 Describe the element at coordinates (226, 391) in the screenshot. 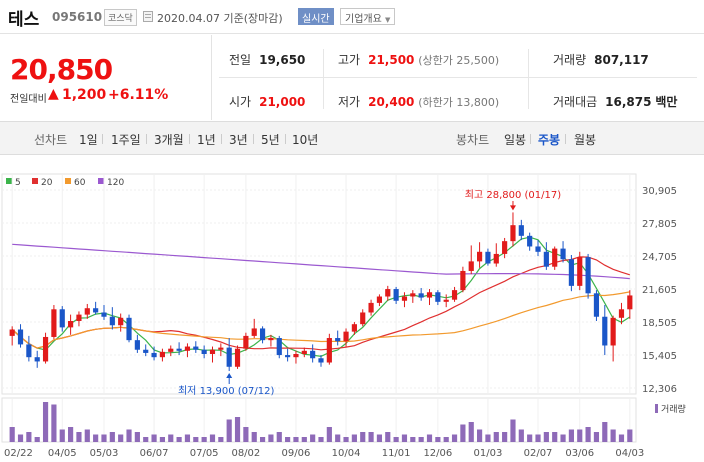

I see `low-annotation: 최저 13,900 (07/12)` at that location.